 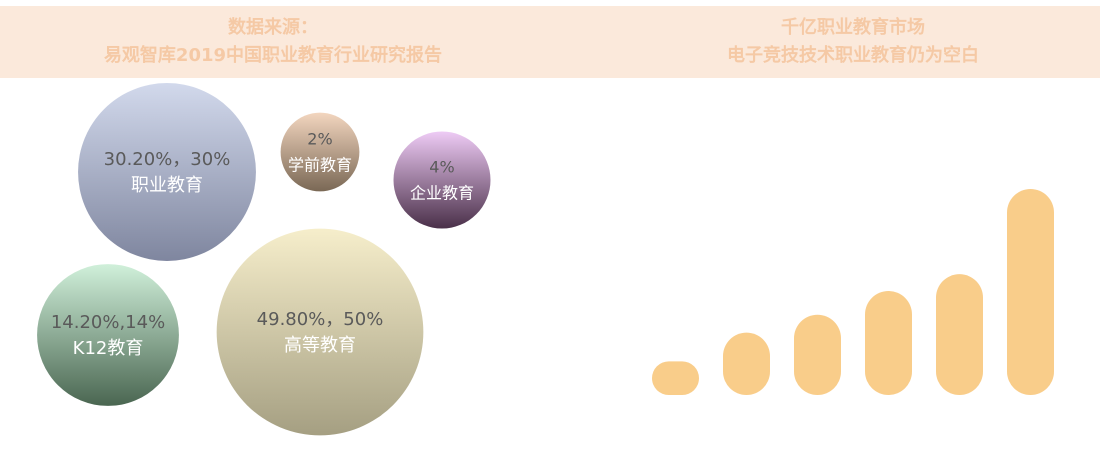 What do you see at coordinates (853, 27) in the screenshot?
I see `right-title: 千亿职业教育市场` at bounding box center [853, 27].